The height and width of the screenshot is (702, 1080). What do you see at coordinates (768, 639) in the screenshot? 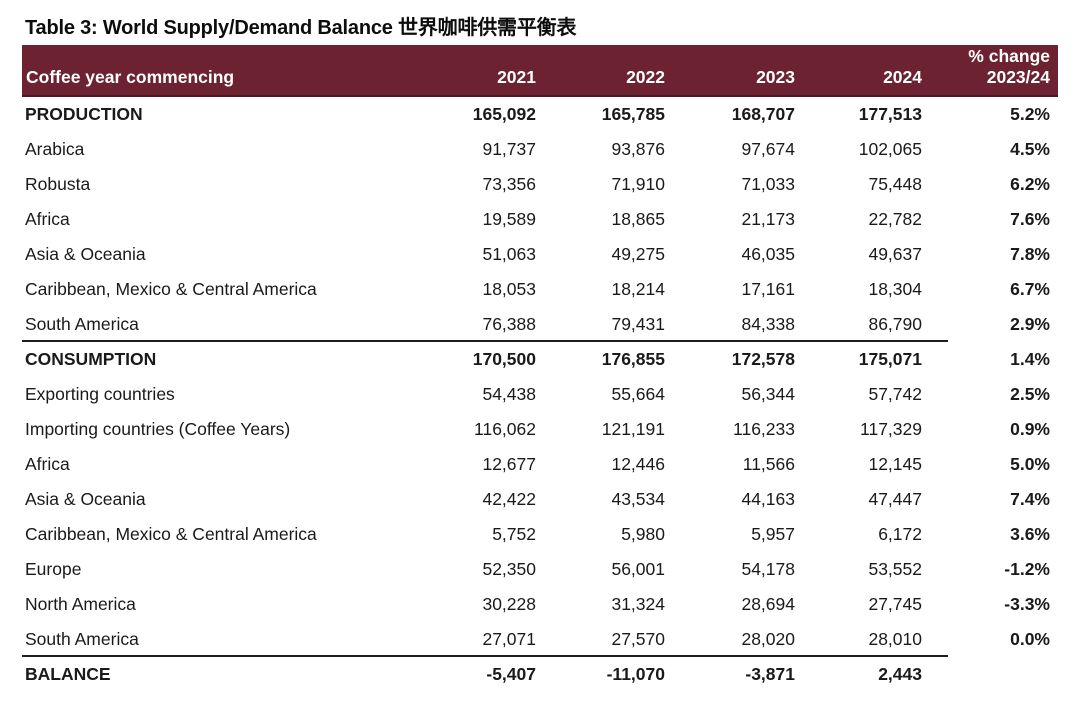
I see `cell-2023: 28,020` at bounding box center [768, 639].